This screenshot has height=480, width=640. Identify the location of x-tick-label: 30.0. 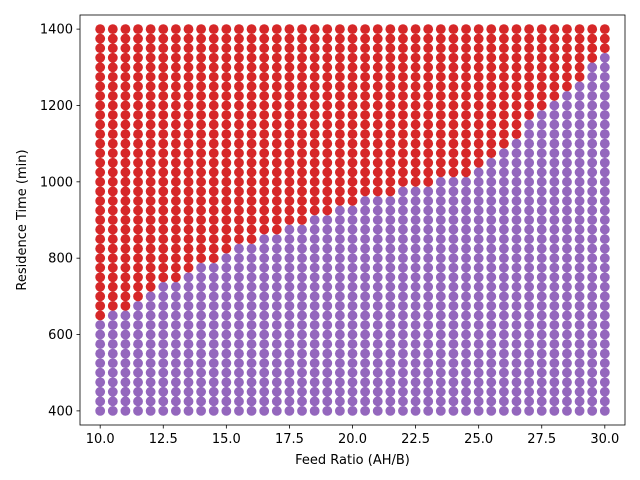
(604, 439).